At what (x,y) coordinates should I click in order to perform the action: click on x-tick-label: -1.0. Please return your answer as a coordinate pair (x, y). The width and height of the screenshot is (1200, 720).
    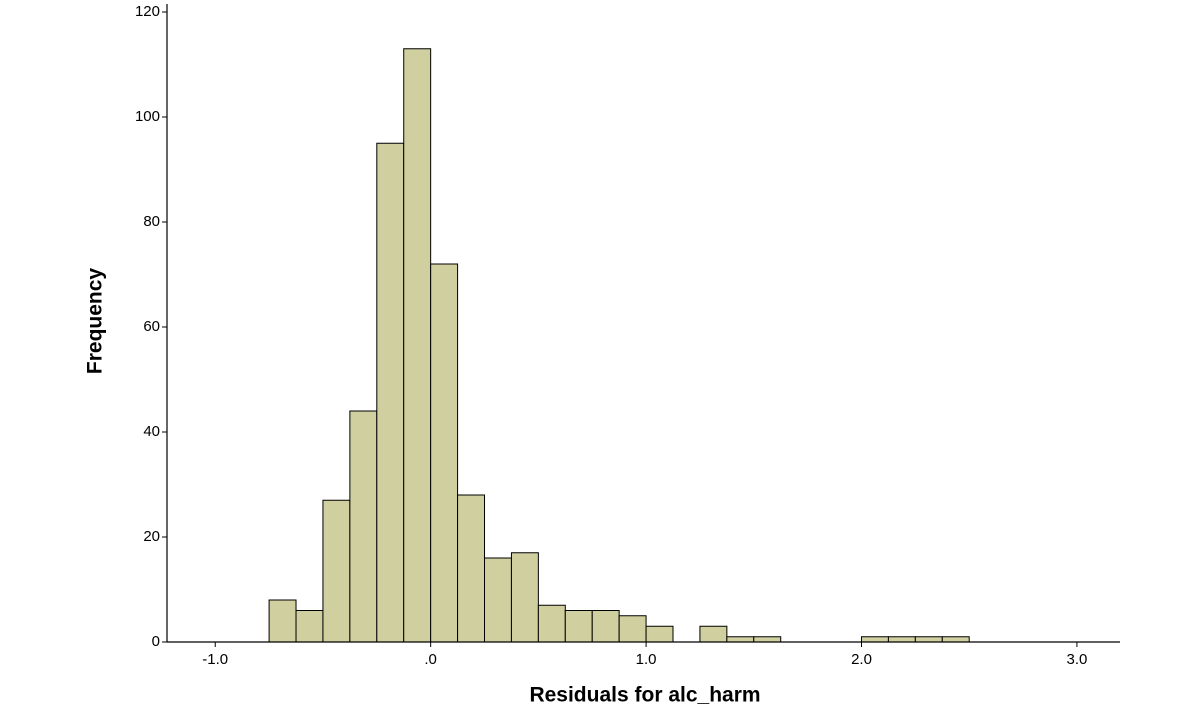
    Looking at the image, I should click on (215, 659).